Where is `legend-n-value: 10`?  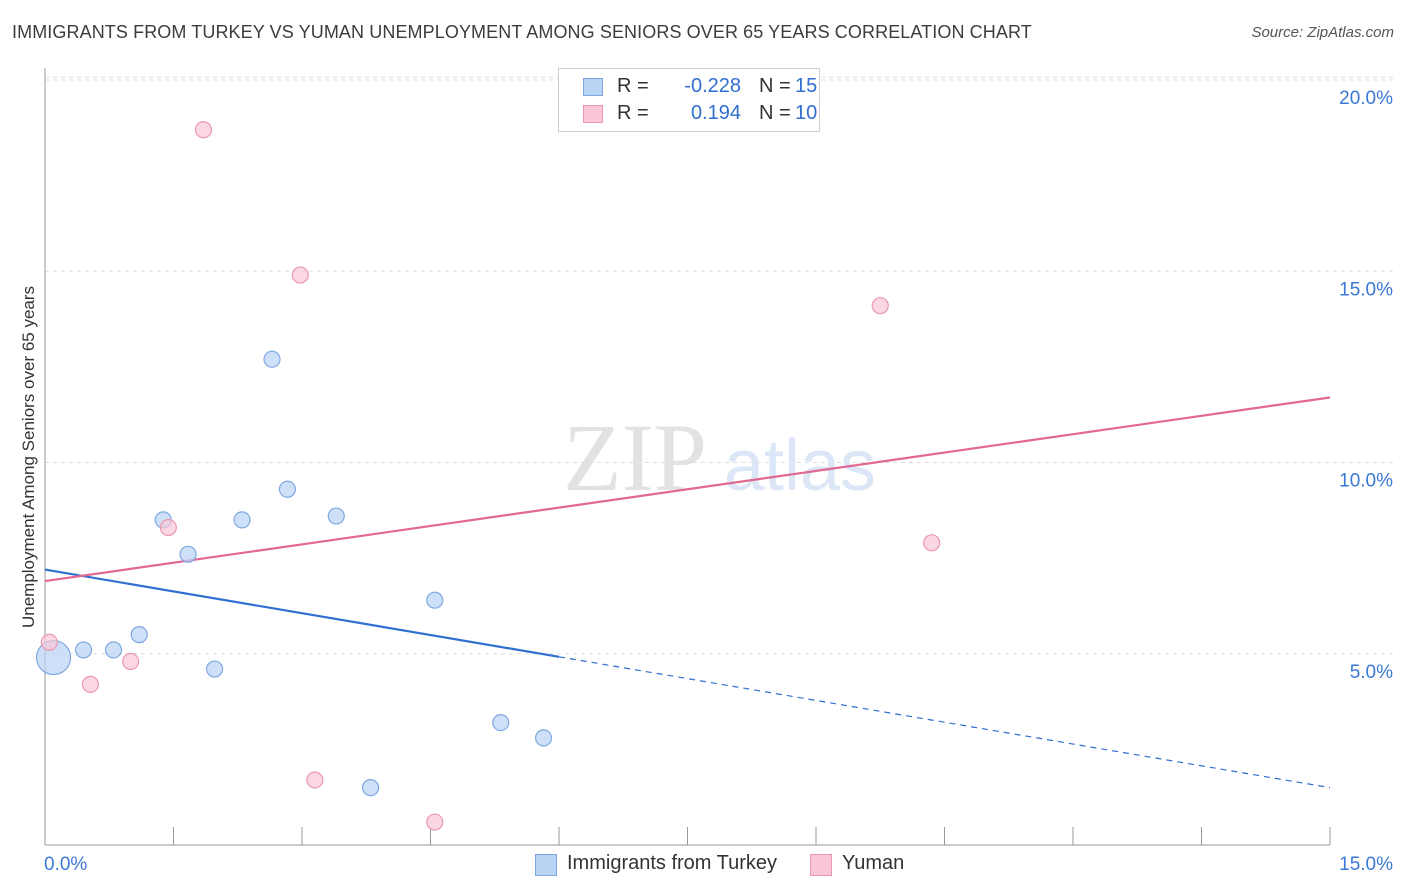 legend-n-value: 10 is located at coordinates (806, 113).